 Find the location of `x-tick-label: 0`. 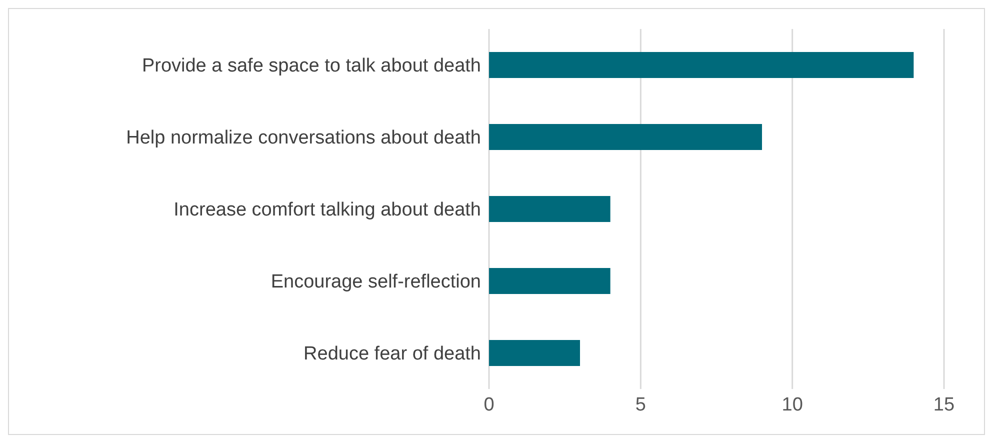

x-tick-label: 0 is located at coordinates (489, 405).